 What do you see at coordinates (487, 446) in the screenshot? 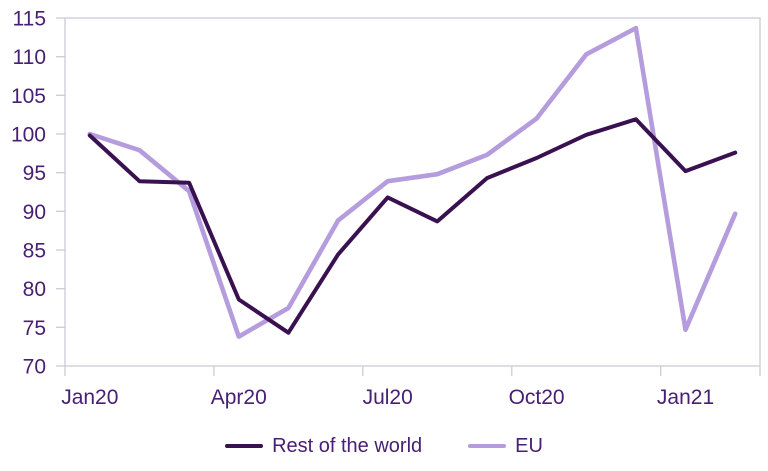
I see `legend-line-swatch-eu` at bounding box center [487, 446].